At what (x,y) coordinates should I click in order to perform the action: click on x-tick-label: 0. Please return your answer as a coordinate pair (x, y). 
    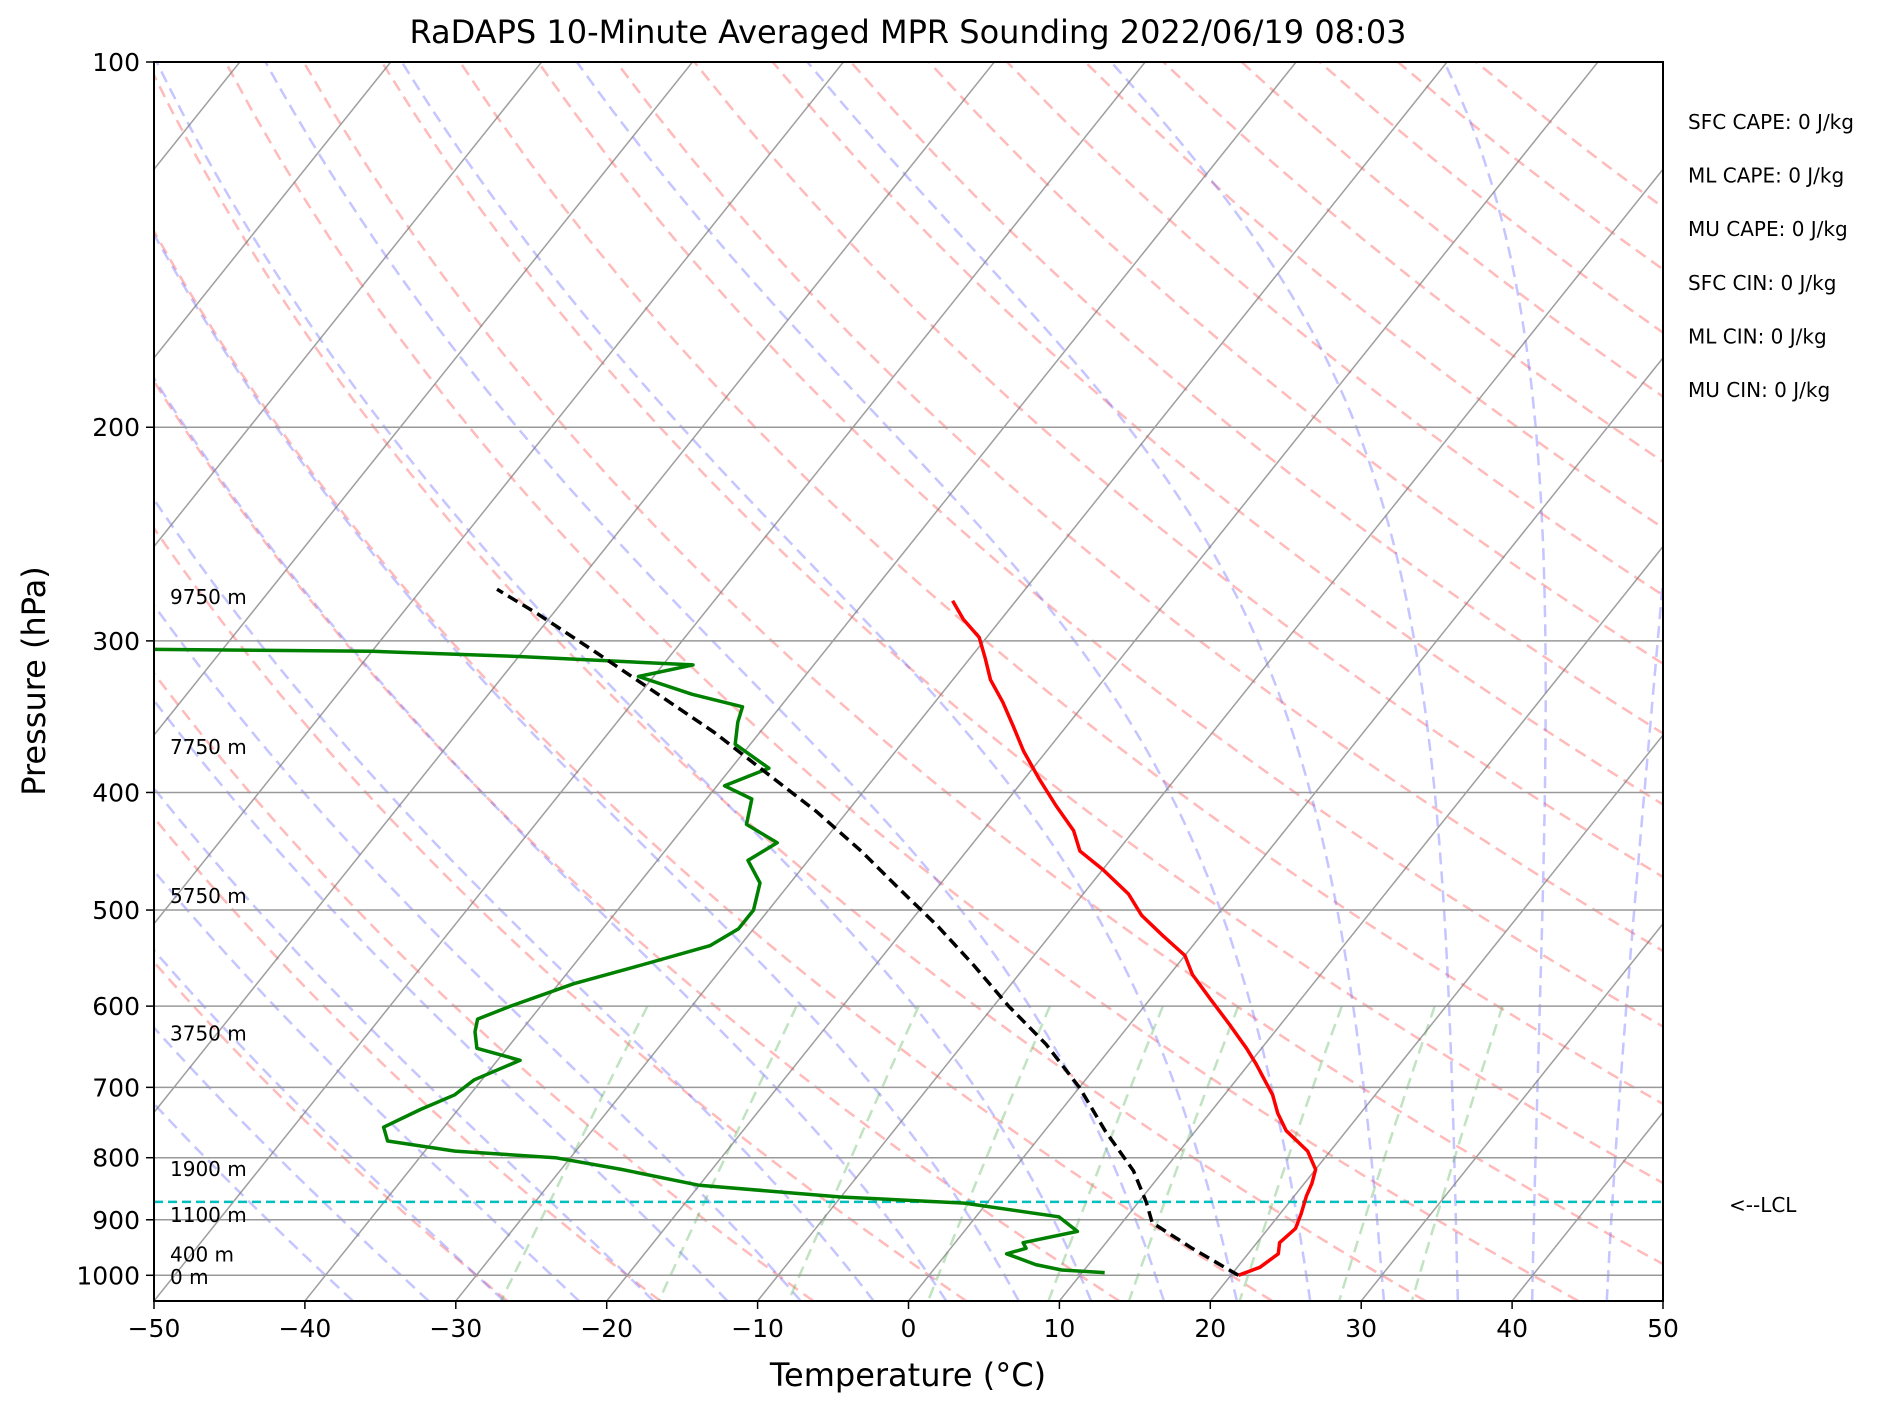
    Looking at the image, I should click on (909, 1328).